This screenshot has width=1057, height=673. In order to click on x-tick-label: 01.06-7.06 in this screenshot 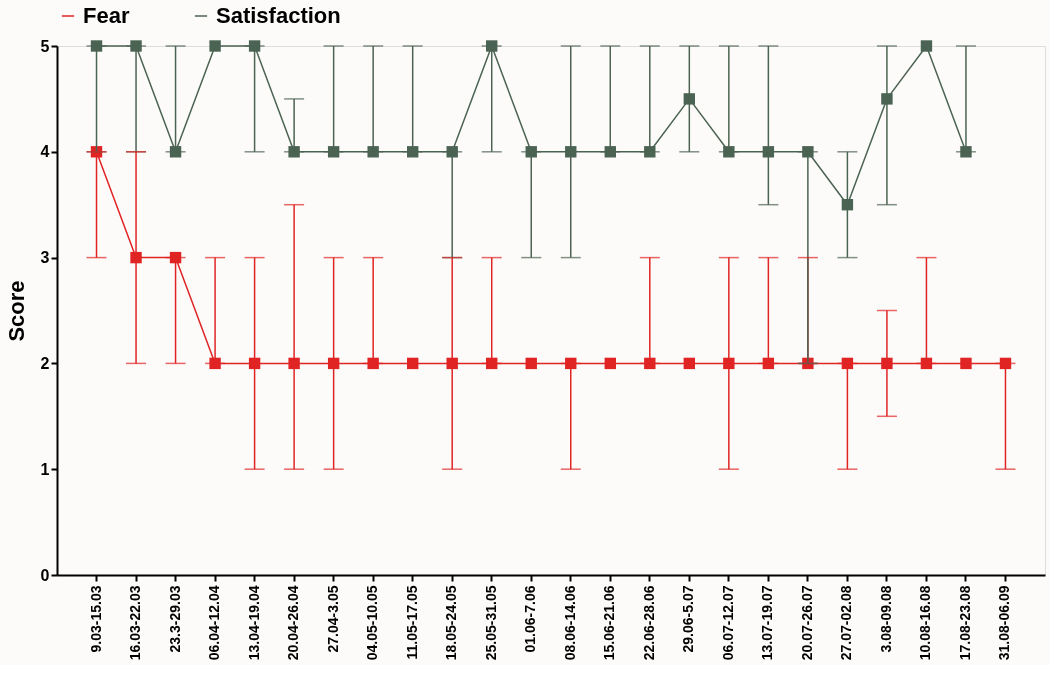, I will do `click(530, 619)`.